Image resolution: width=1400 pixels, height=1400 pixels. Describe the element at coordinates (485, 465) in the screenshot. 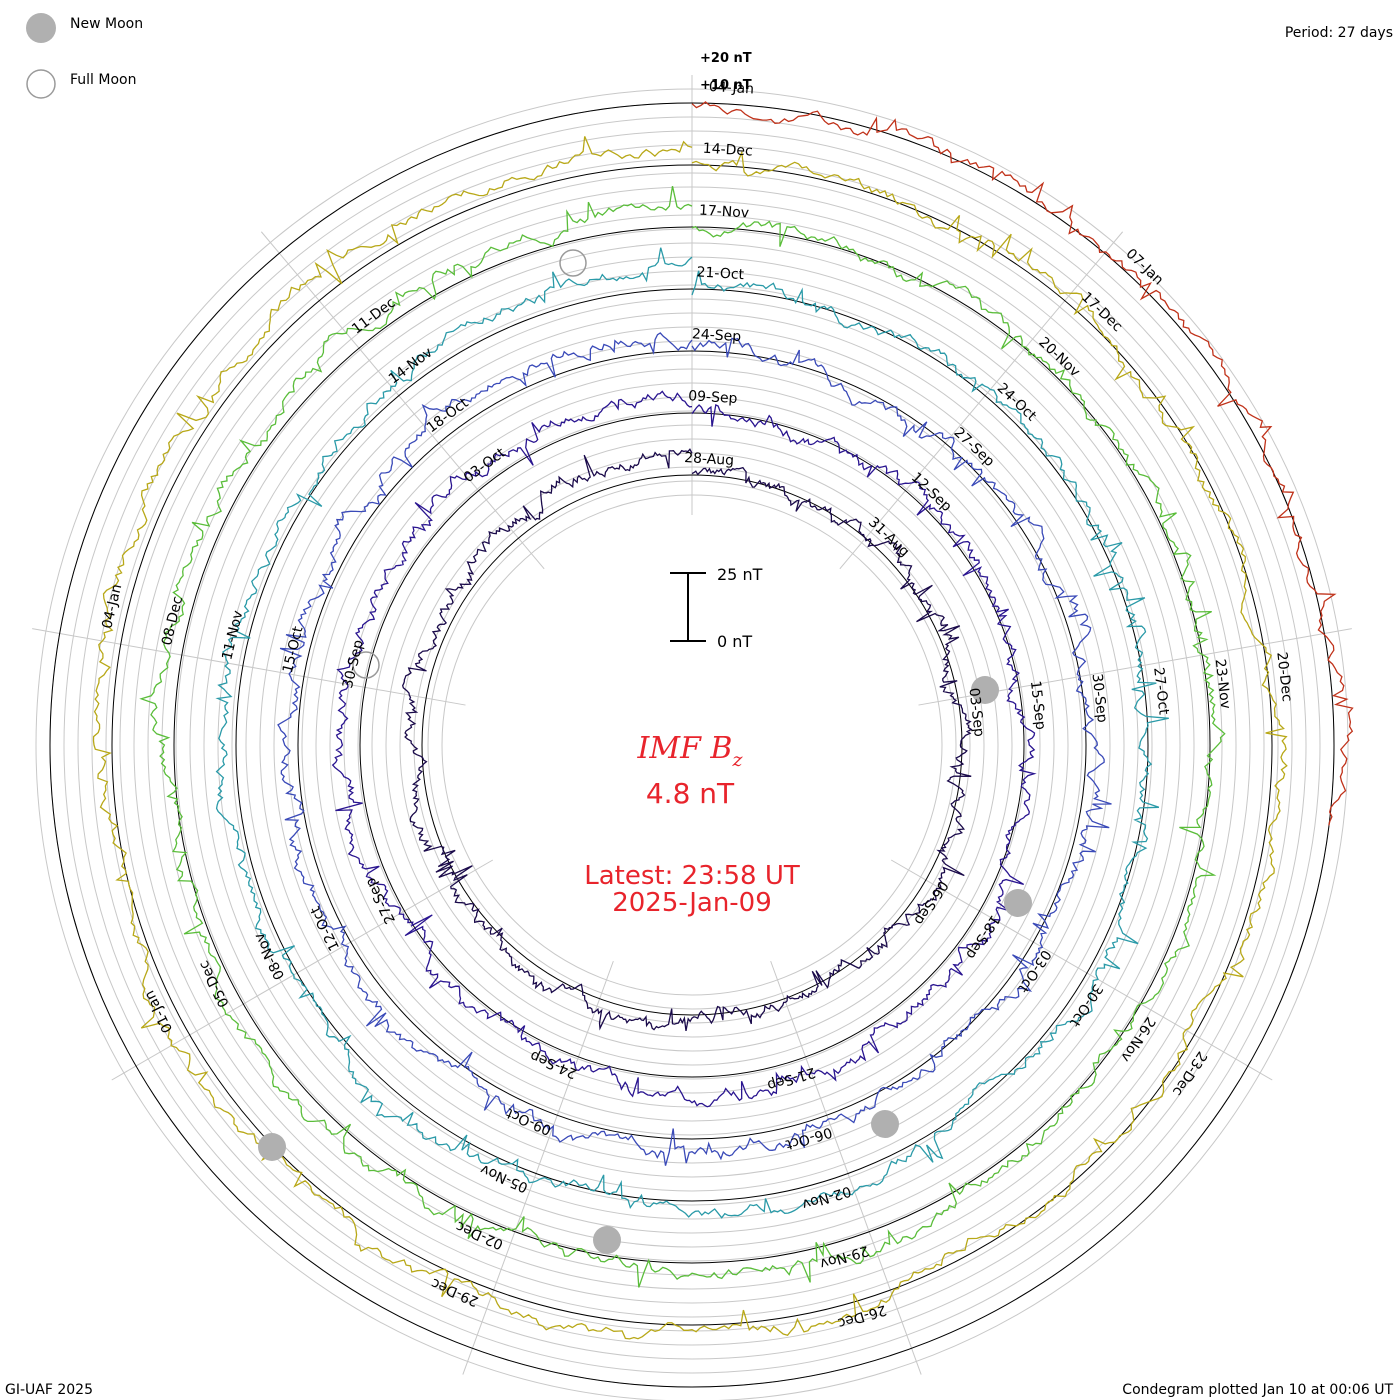

I see `date-tick-label: 03-Oct` at that location.